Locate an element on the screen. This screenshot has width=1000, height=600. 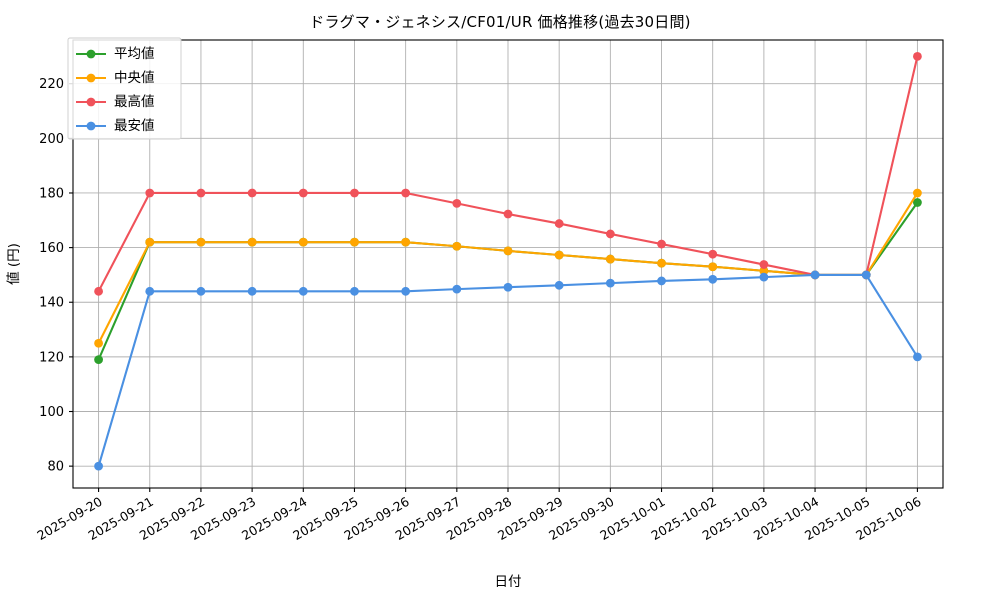
y-tick-label: 220 is located at coordinates (51, 84).